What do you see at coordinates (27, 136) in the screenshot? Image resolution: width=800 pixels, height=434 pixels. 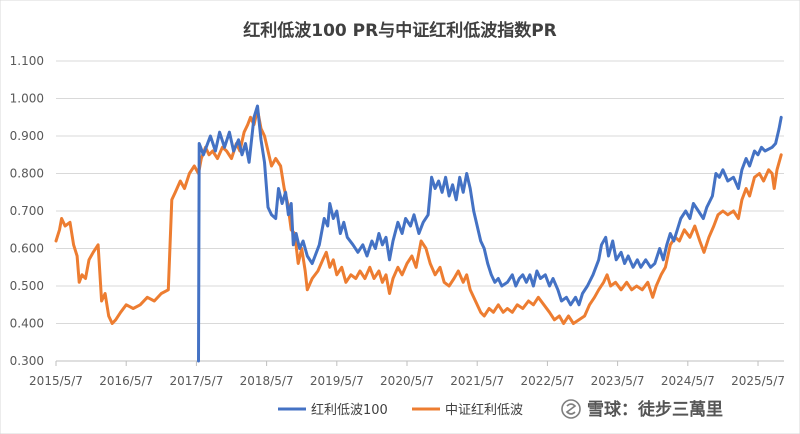 I see `y-tick-label: 0.900` at bounding box center [27, 136].